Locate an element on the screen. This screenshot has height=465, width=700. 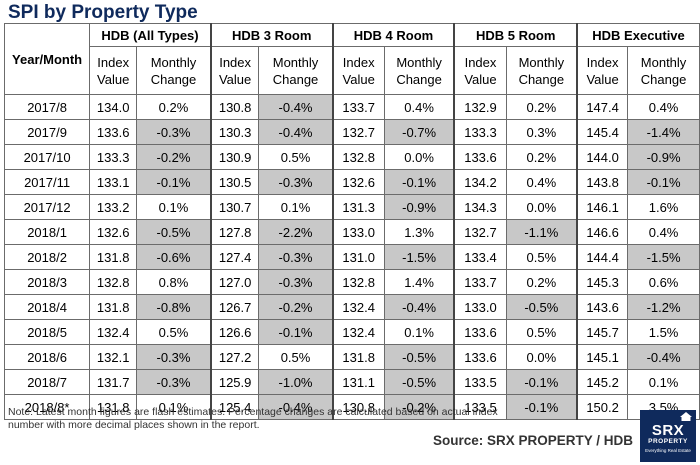
index-value-cell: 130.9 is located at coordinates (234, 157).